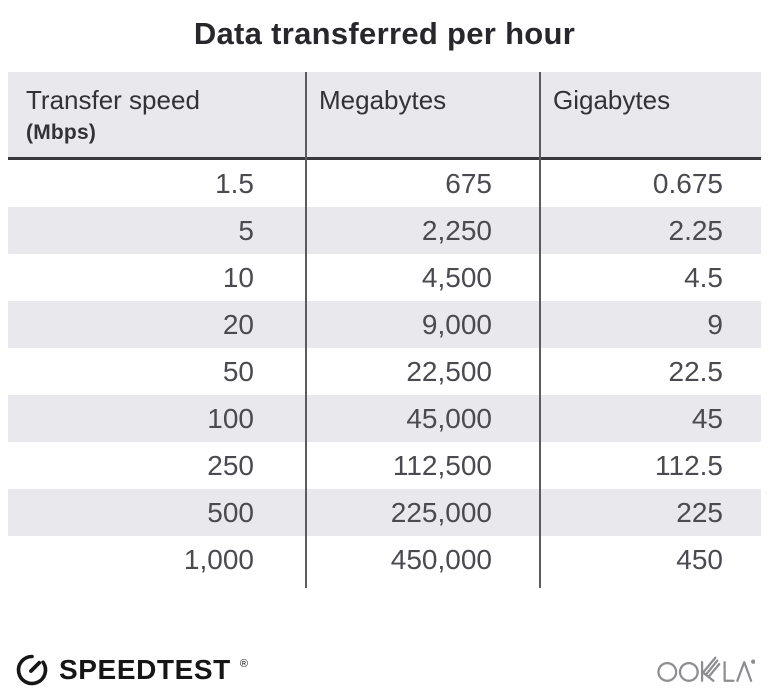  I want to click on transfer-speed-cell: 1,000, so click(218, 559).